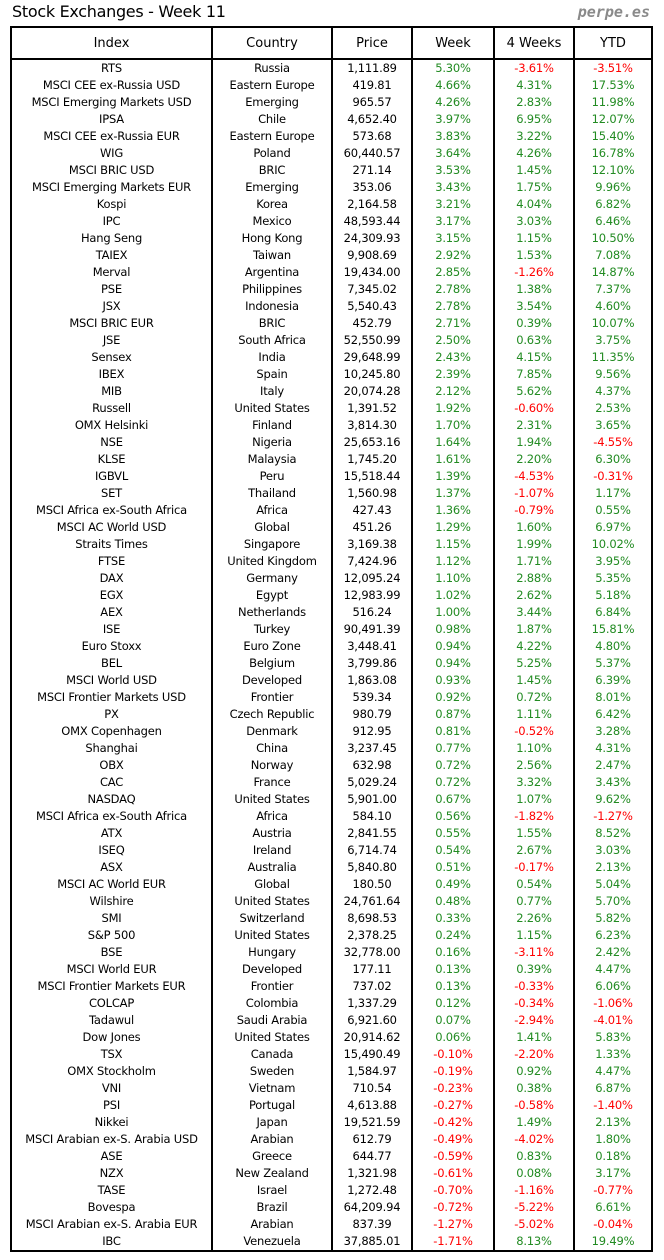 This screenshot has height=1260, width=664. I want to click on table-row: CAC France 5,029.24 0.72% 3.32% 3.43%, so click(331, 782).